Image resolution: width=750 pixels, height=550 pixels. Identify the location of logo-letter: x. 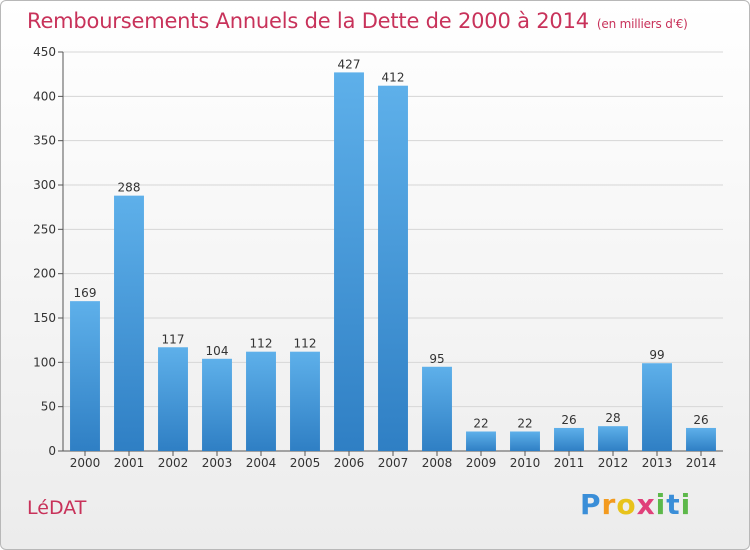
(646, 504).